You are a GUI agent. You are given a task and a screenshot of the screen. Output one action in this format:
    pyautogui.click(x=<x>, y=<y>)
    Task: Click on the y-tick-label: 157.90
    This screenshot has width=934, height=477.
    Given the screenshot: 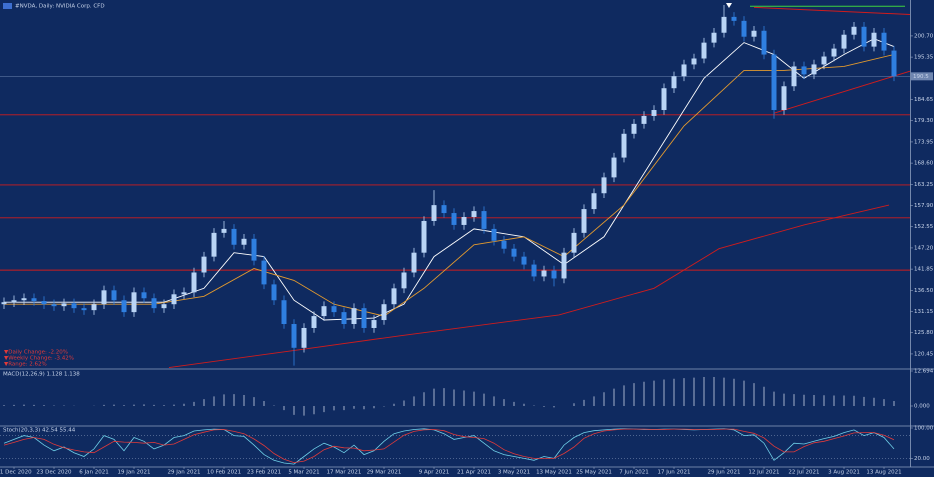 What is the action you would take?
    pyautogui.click(x=924, y=206)
    